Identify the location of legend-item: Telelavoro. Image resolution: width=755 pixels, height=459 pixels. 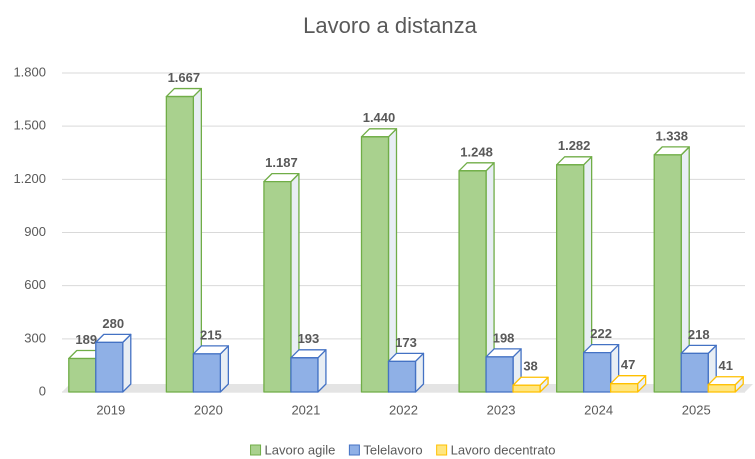
(385, 449).